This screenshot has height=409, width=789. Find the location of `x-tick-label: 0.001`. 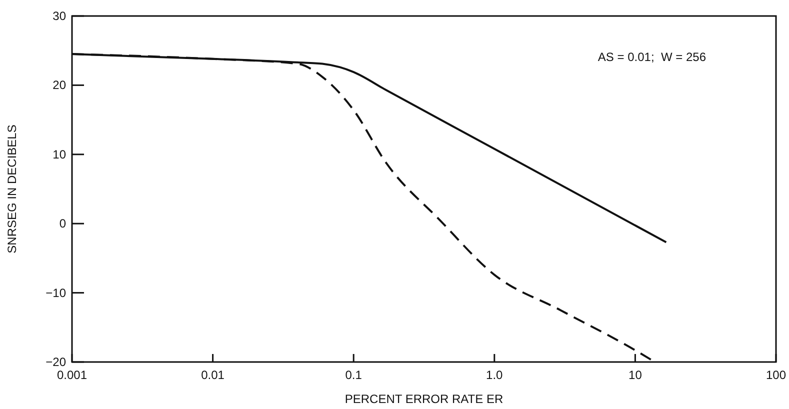

x-tick-label: 0.001 is located at coordinates (72, 375).